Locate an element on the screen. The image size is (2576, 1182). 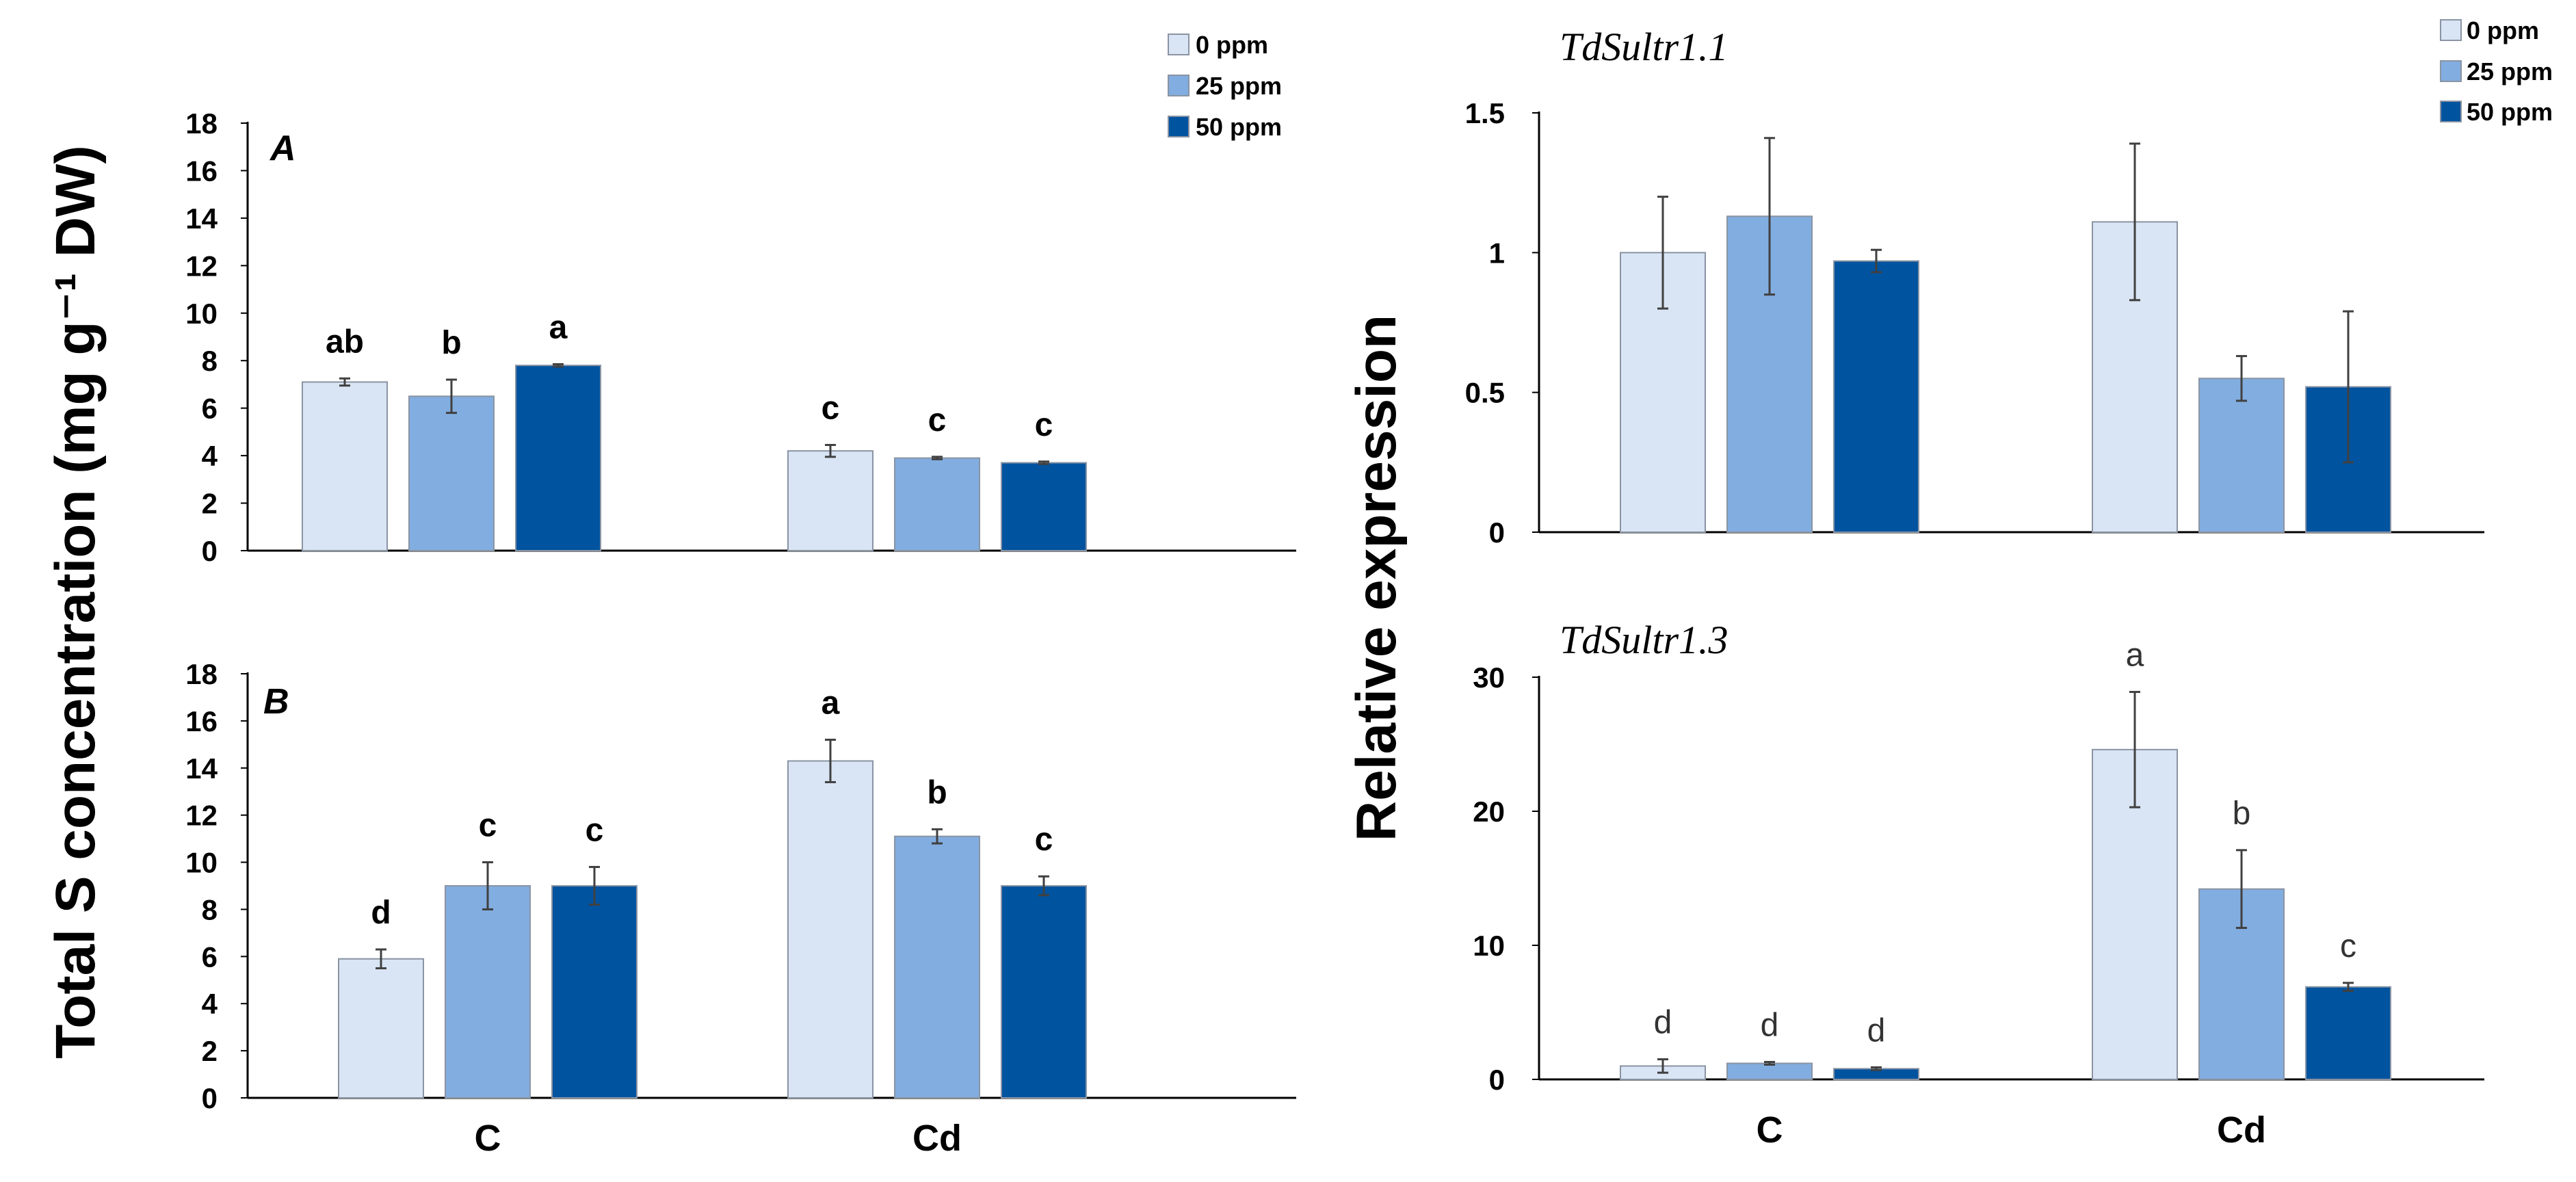
chart1-bar-50ppm-cd is located at coordinates (1044, 992).